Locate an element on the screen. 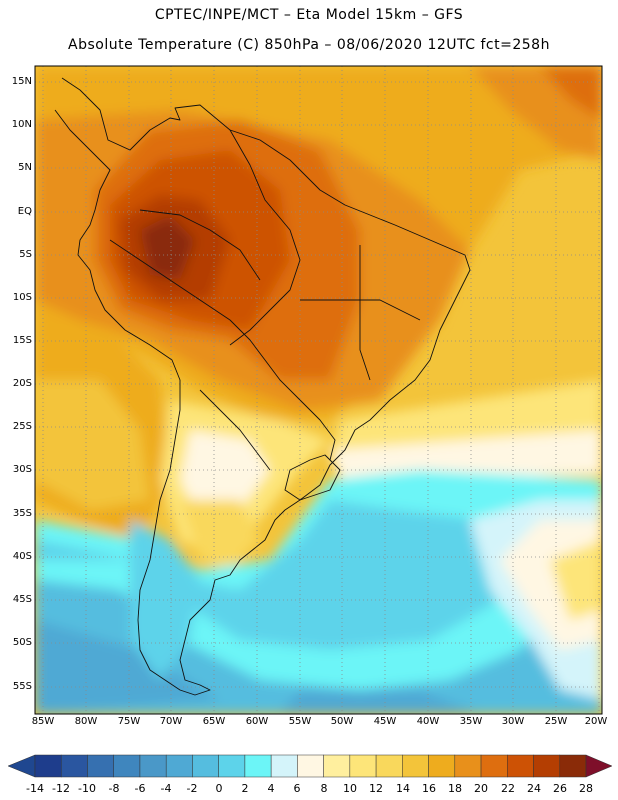 This screenshot has width=618, height=800. colorbar-label: 28 is located at coordinates (586, 788).